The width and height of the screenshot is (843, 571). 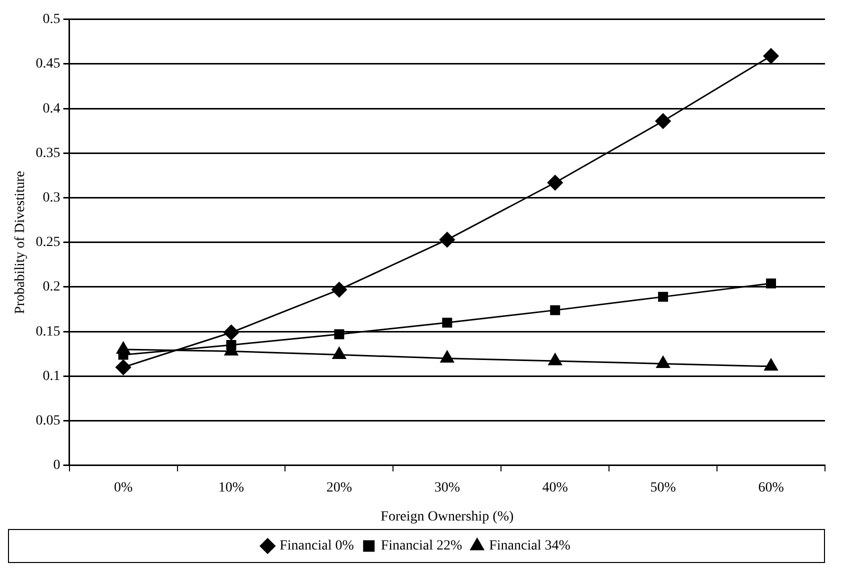 What do you see at coordinates (317, 546) in the screenshot?
I see `legend-label: Financial 0%` at bounding box center [317, 546].